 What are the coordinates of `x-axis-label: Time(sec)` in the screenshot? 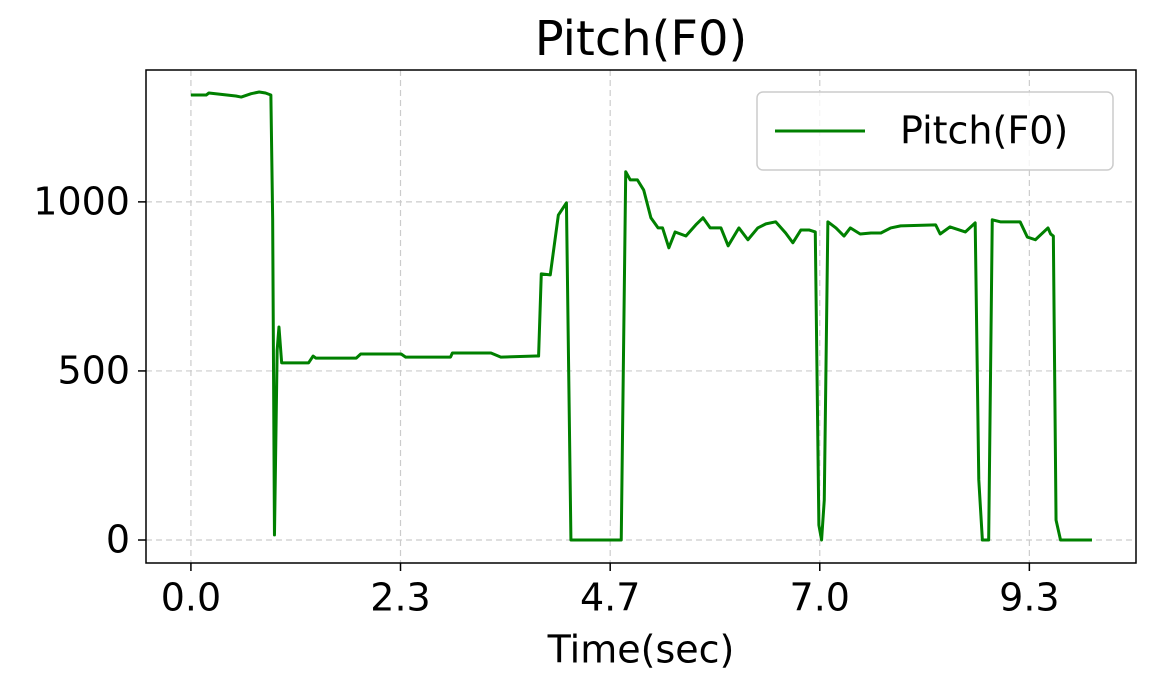 It's located at (641, 650).